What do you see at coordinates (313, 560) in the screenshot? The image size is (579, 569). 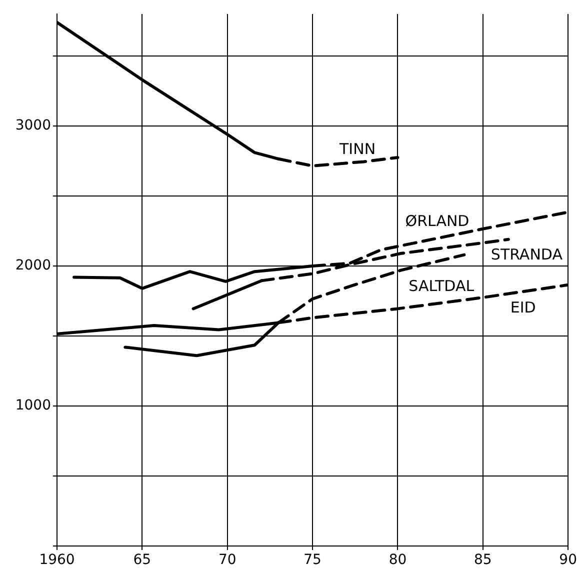 I see `x-tick-label: 75` at bounding box center [313, 560].